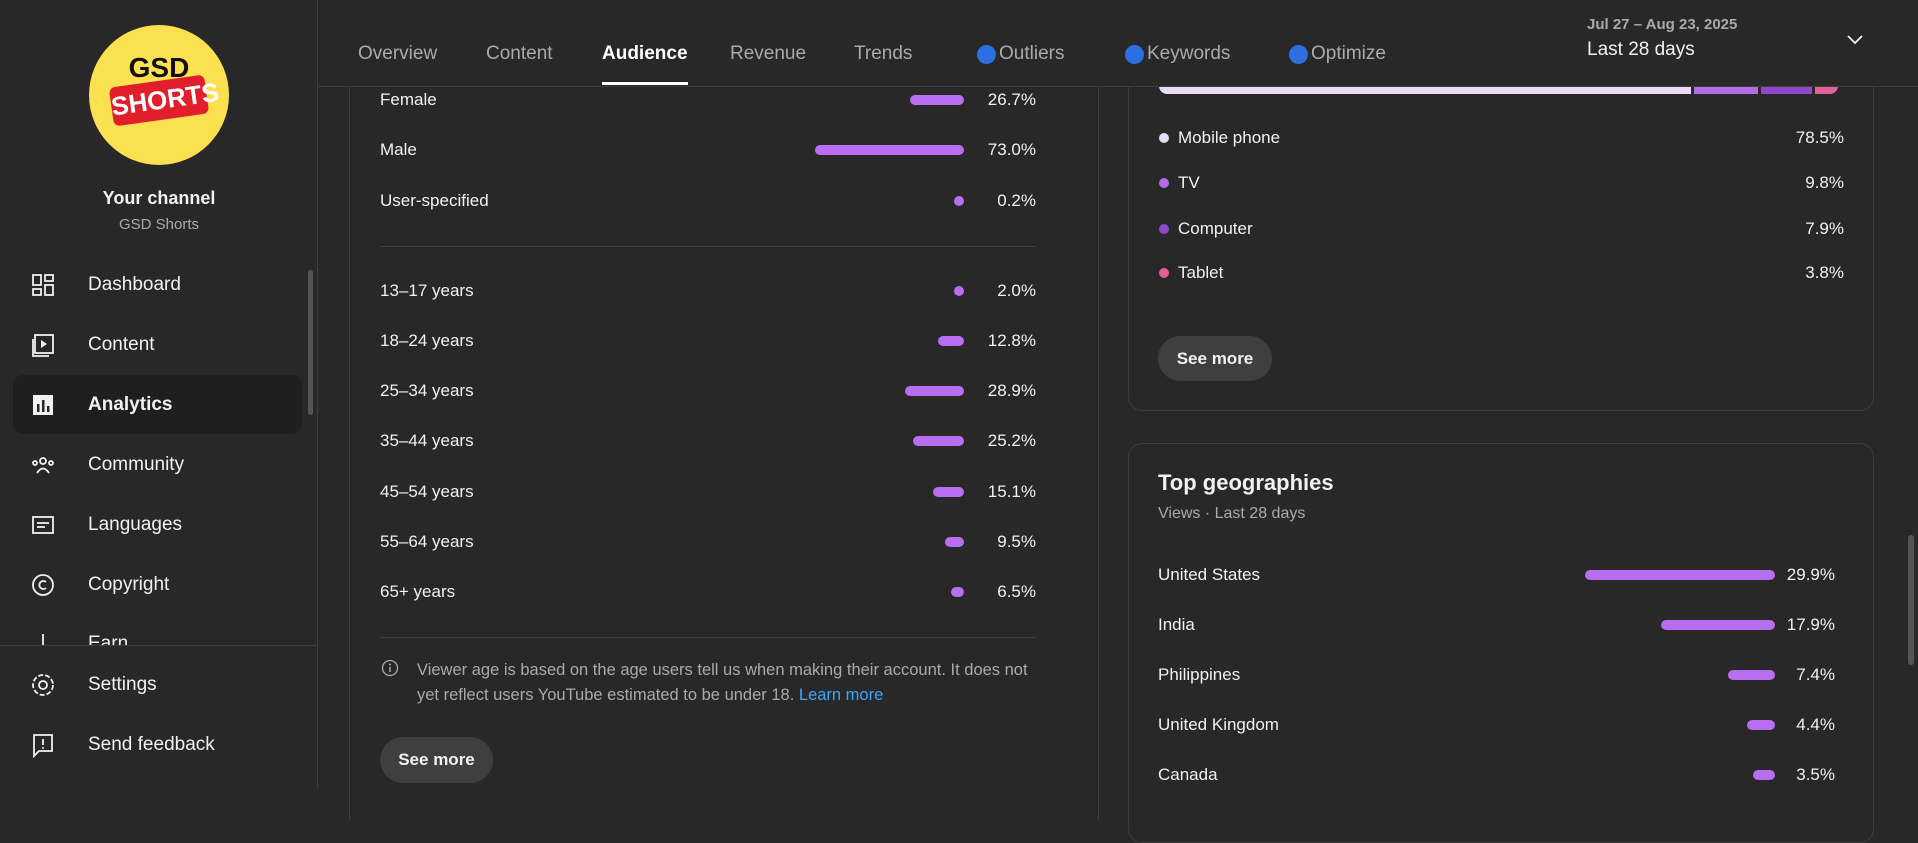 This screenshot has height=843, width=1918. Describe the element at coordinates (841, 695) in the screenshot. I see `learn-more-link: Learn more` at that location.